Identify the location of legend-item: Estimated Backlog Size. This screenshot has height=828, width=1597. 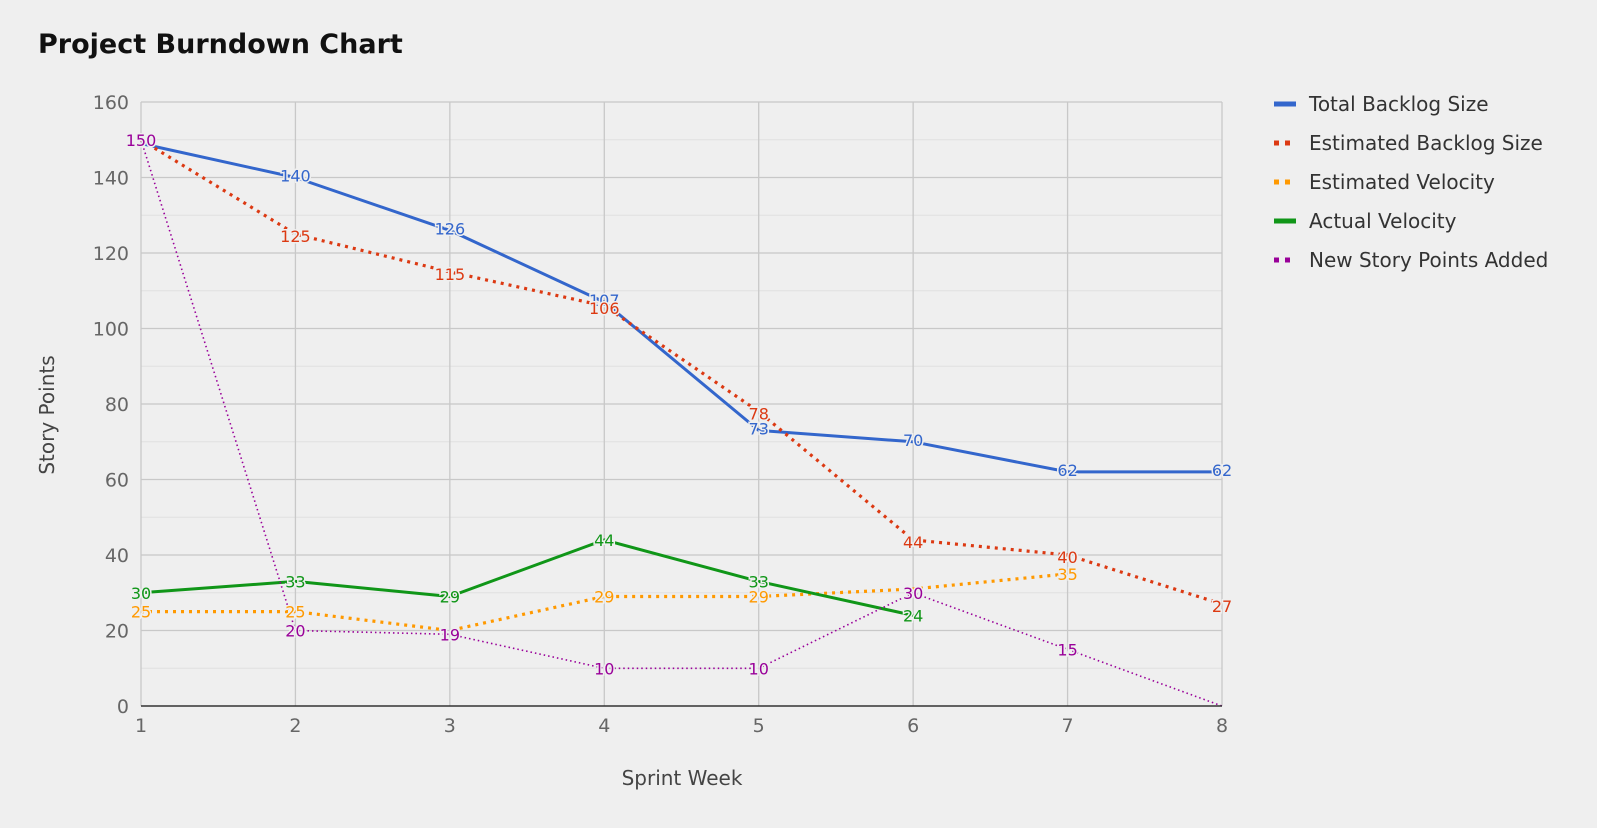
(1408, 143).